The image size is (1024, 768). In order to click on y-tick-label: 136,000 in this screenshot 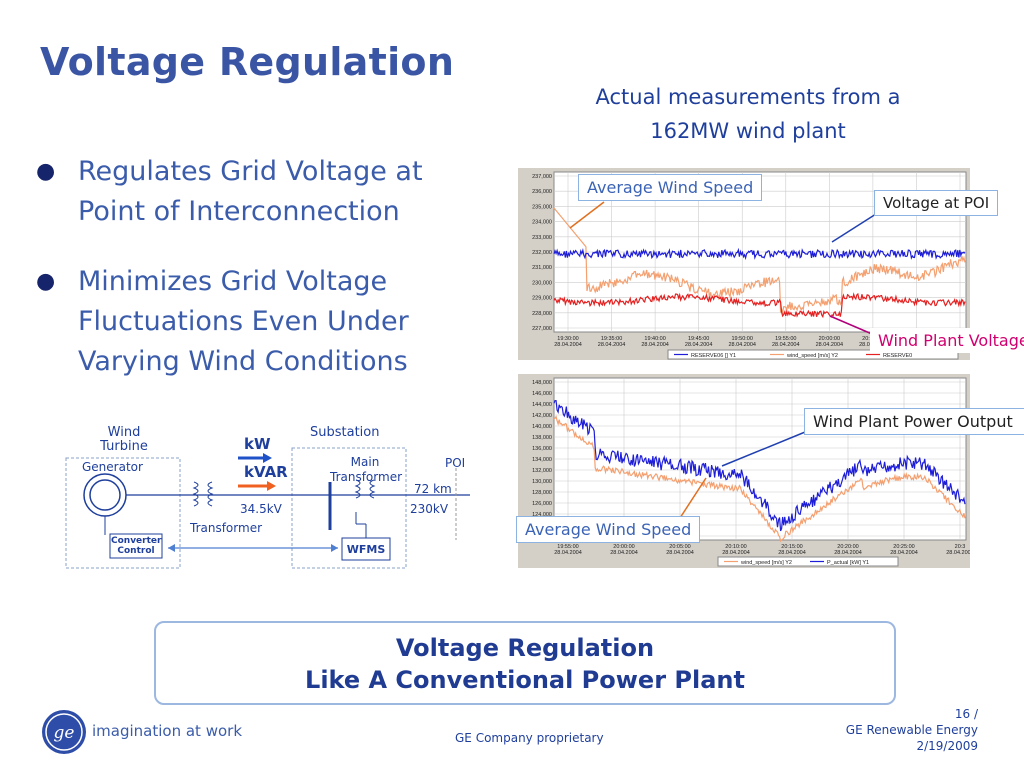, I will do `click(542, 449)`.